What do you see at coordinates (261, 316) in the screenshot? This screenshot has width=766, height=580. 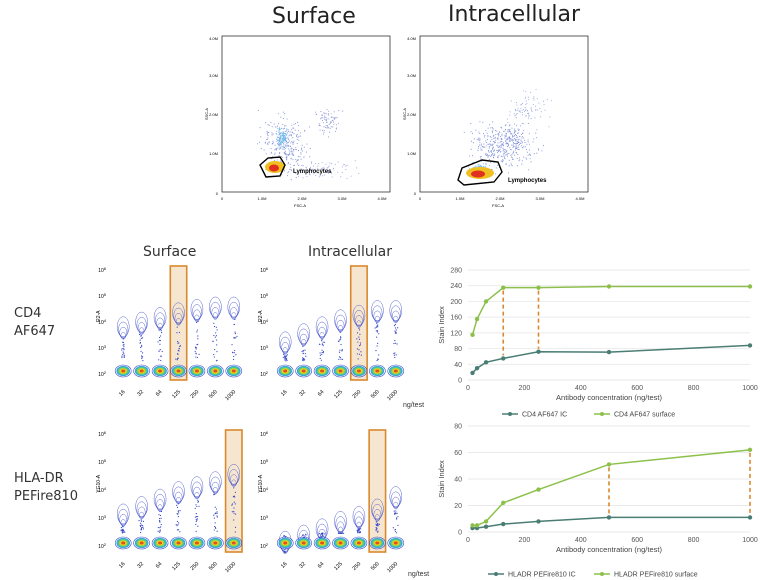 I see `y-axis-label: R2-A` at bounding box center [261, 316].